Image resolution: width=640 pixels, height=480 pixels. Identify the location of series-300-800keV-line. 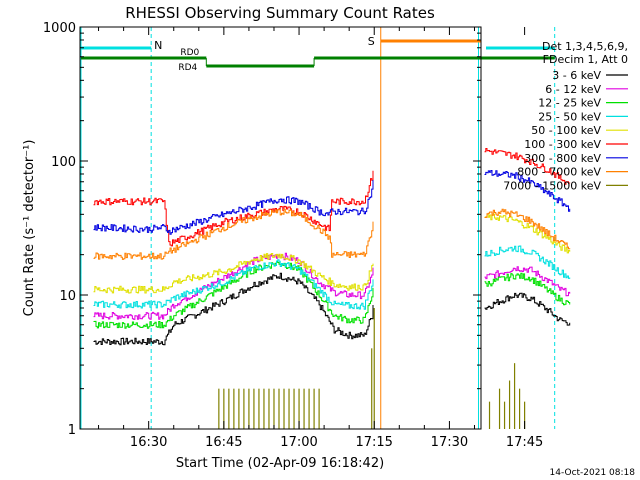
(332, 202).